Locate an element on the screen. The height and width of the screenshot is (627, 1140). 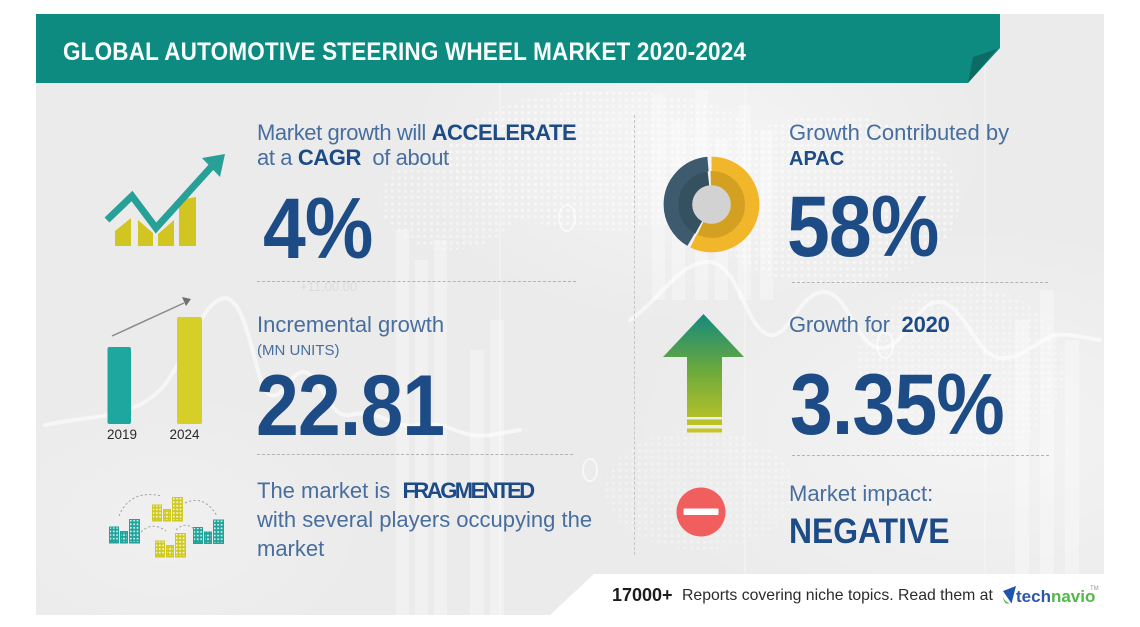
svg-text: 2024 is located at coordinates (184, 434).